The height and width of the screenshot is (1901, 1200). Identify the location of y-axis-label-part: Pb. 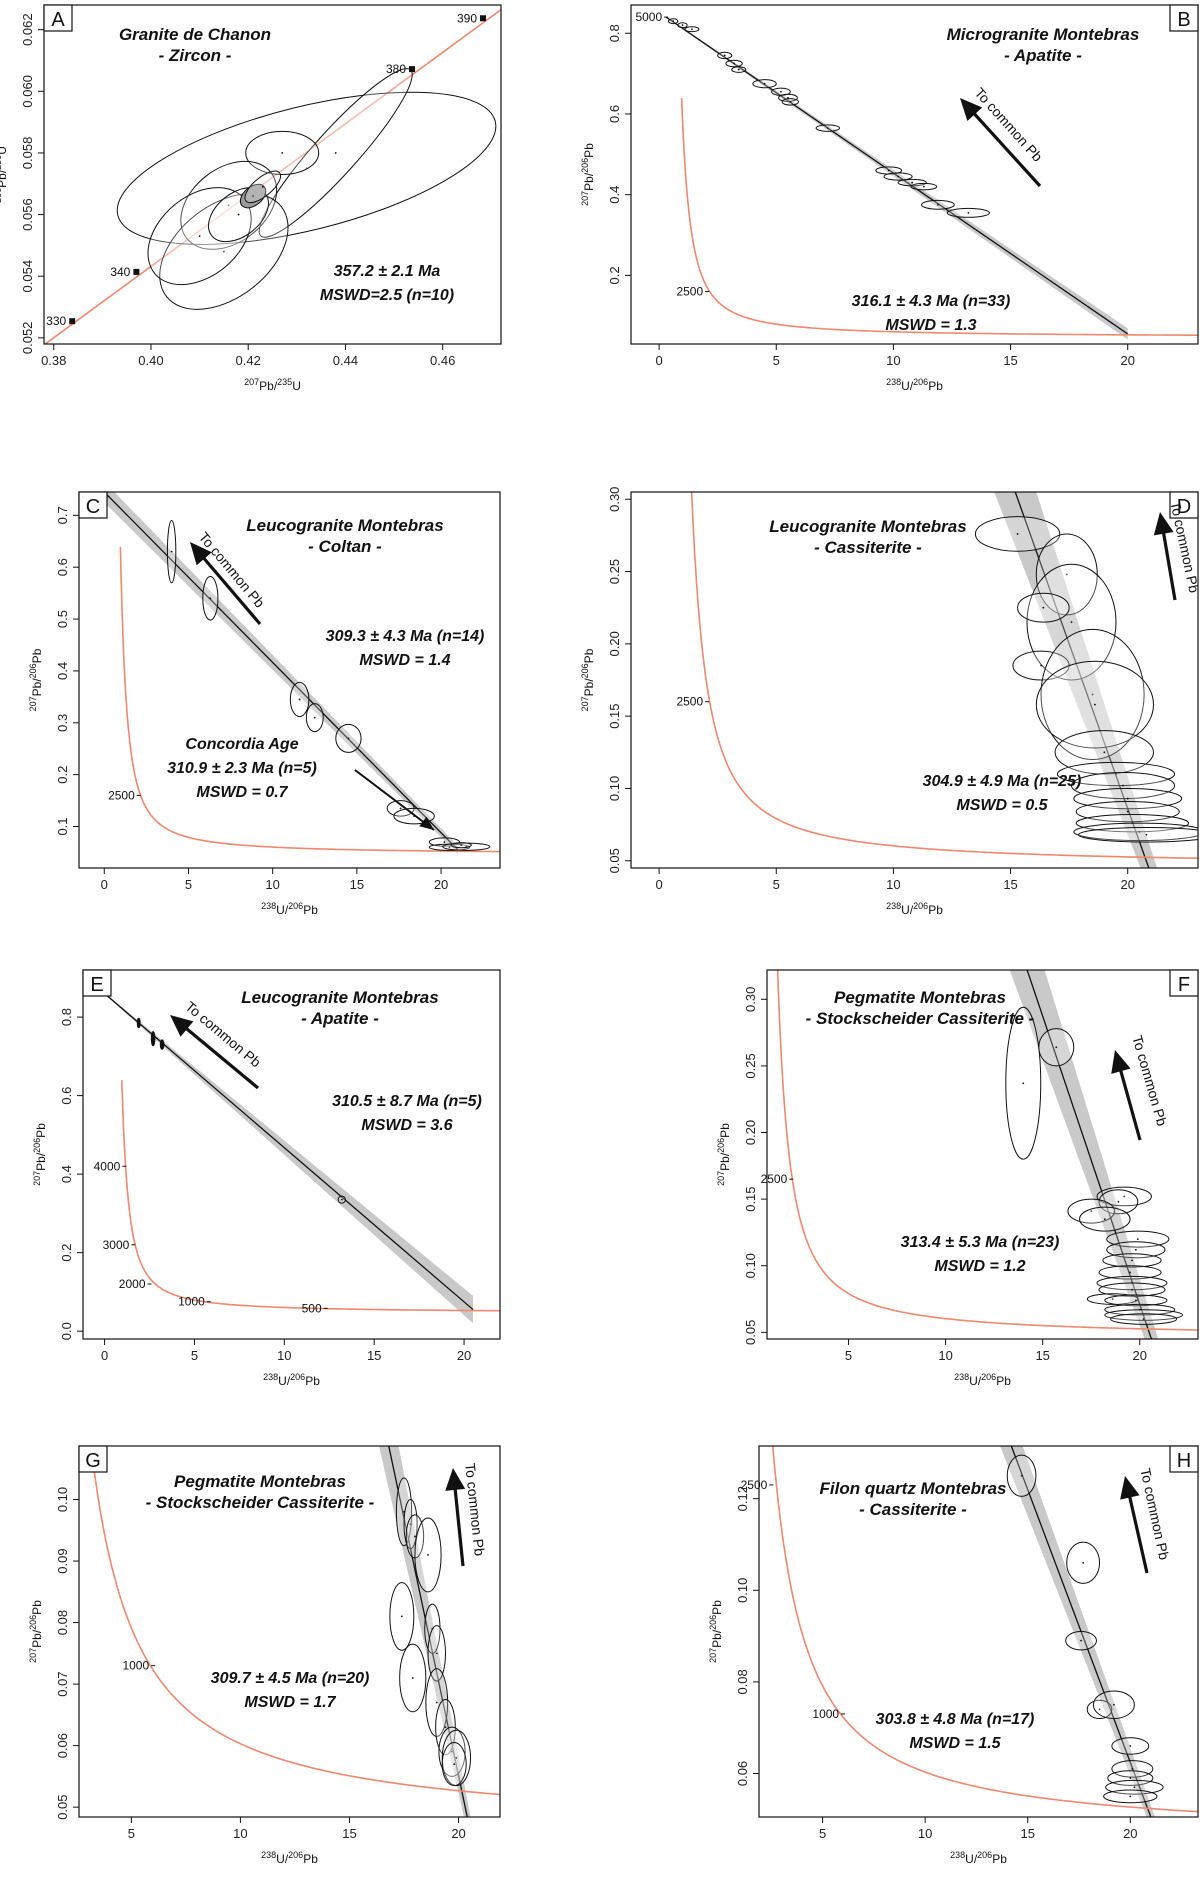
(41, 1130).